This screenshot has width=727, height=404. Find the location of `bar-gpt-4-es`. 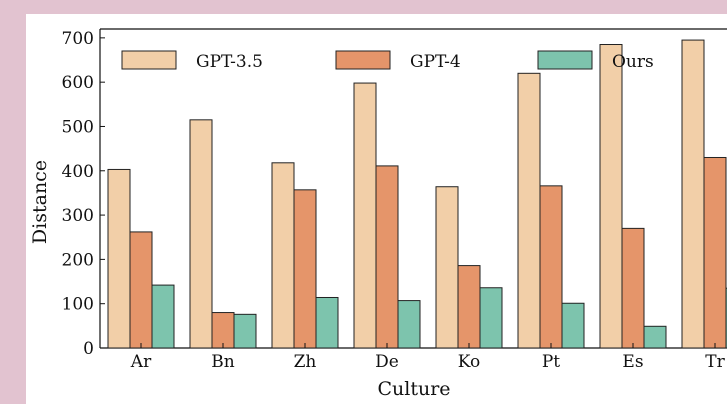

bar-gpt-4-es is located at coordinates (633, 288).